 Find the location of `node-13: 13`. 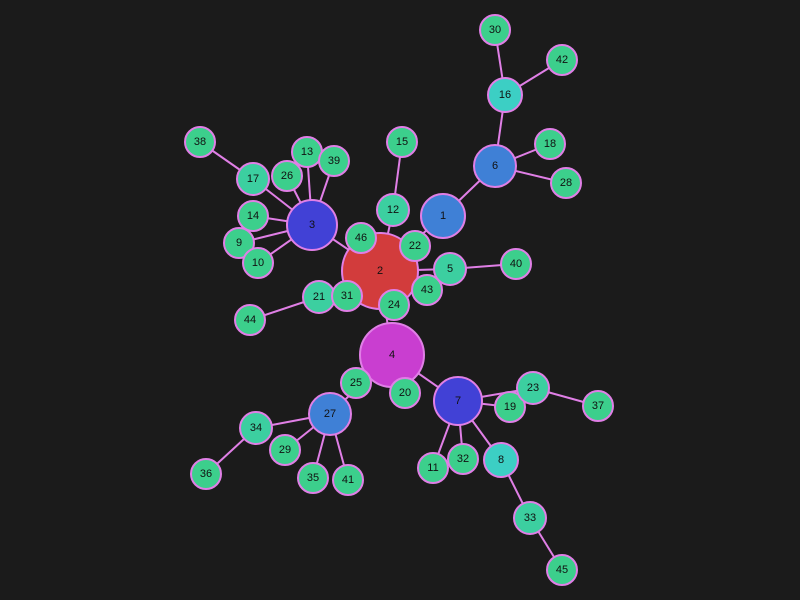

node-13: 13 is located at coordinates (307, 152).